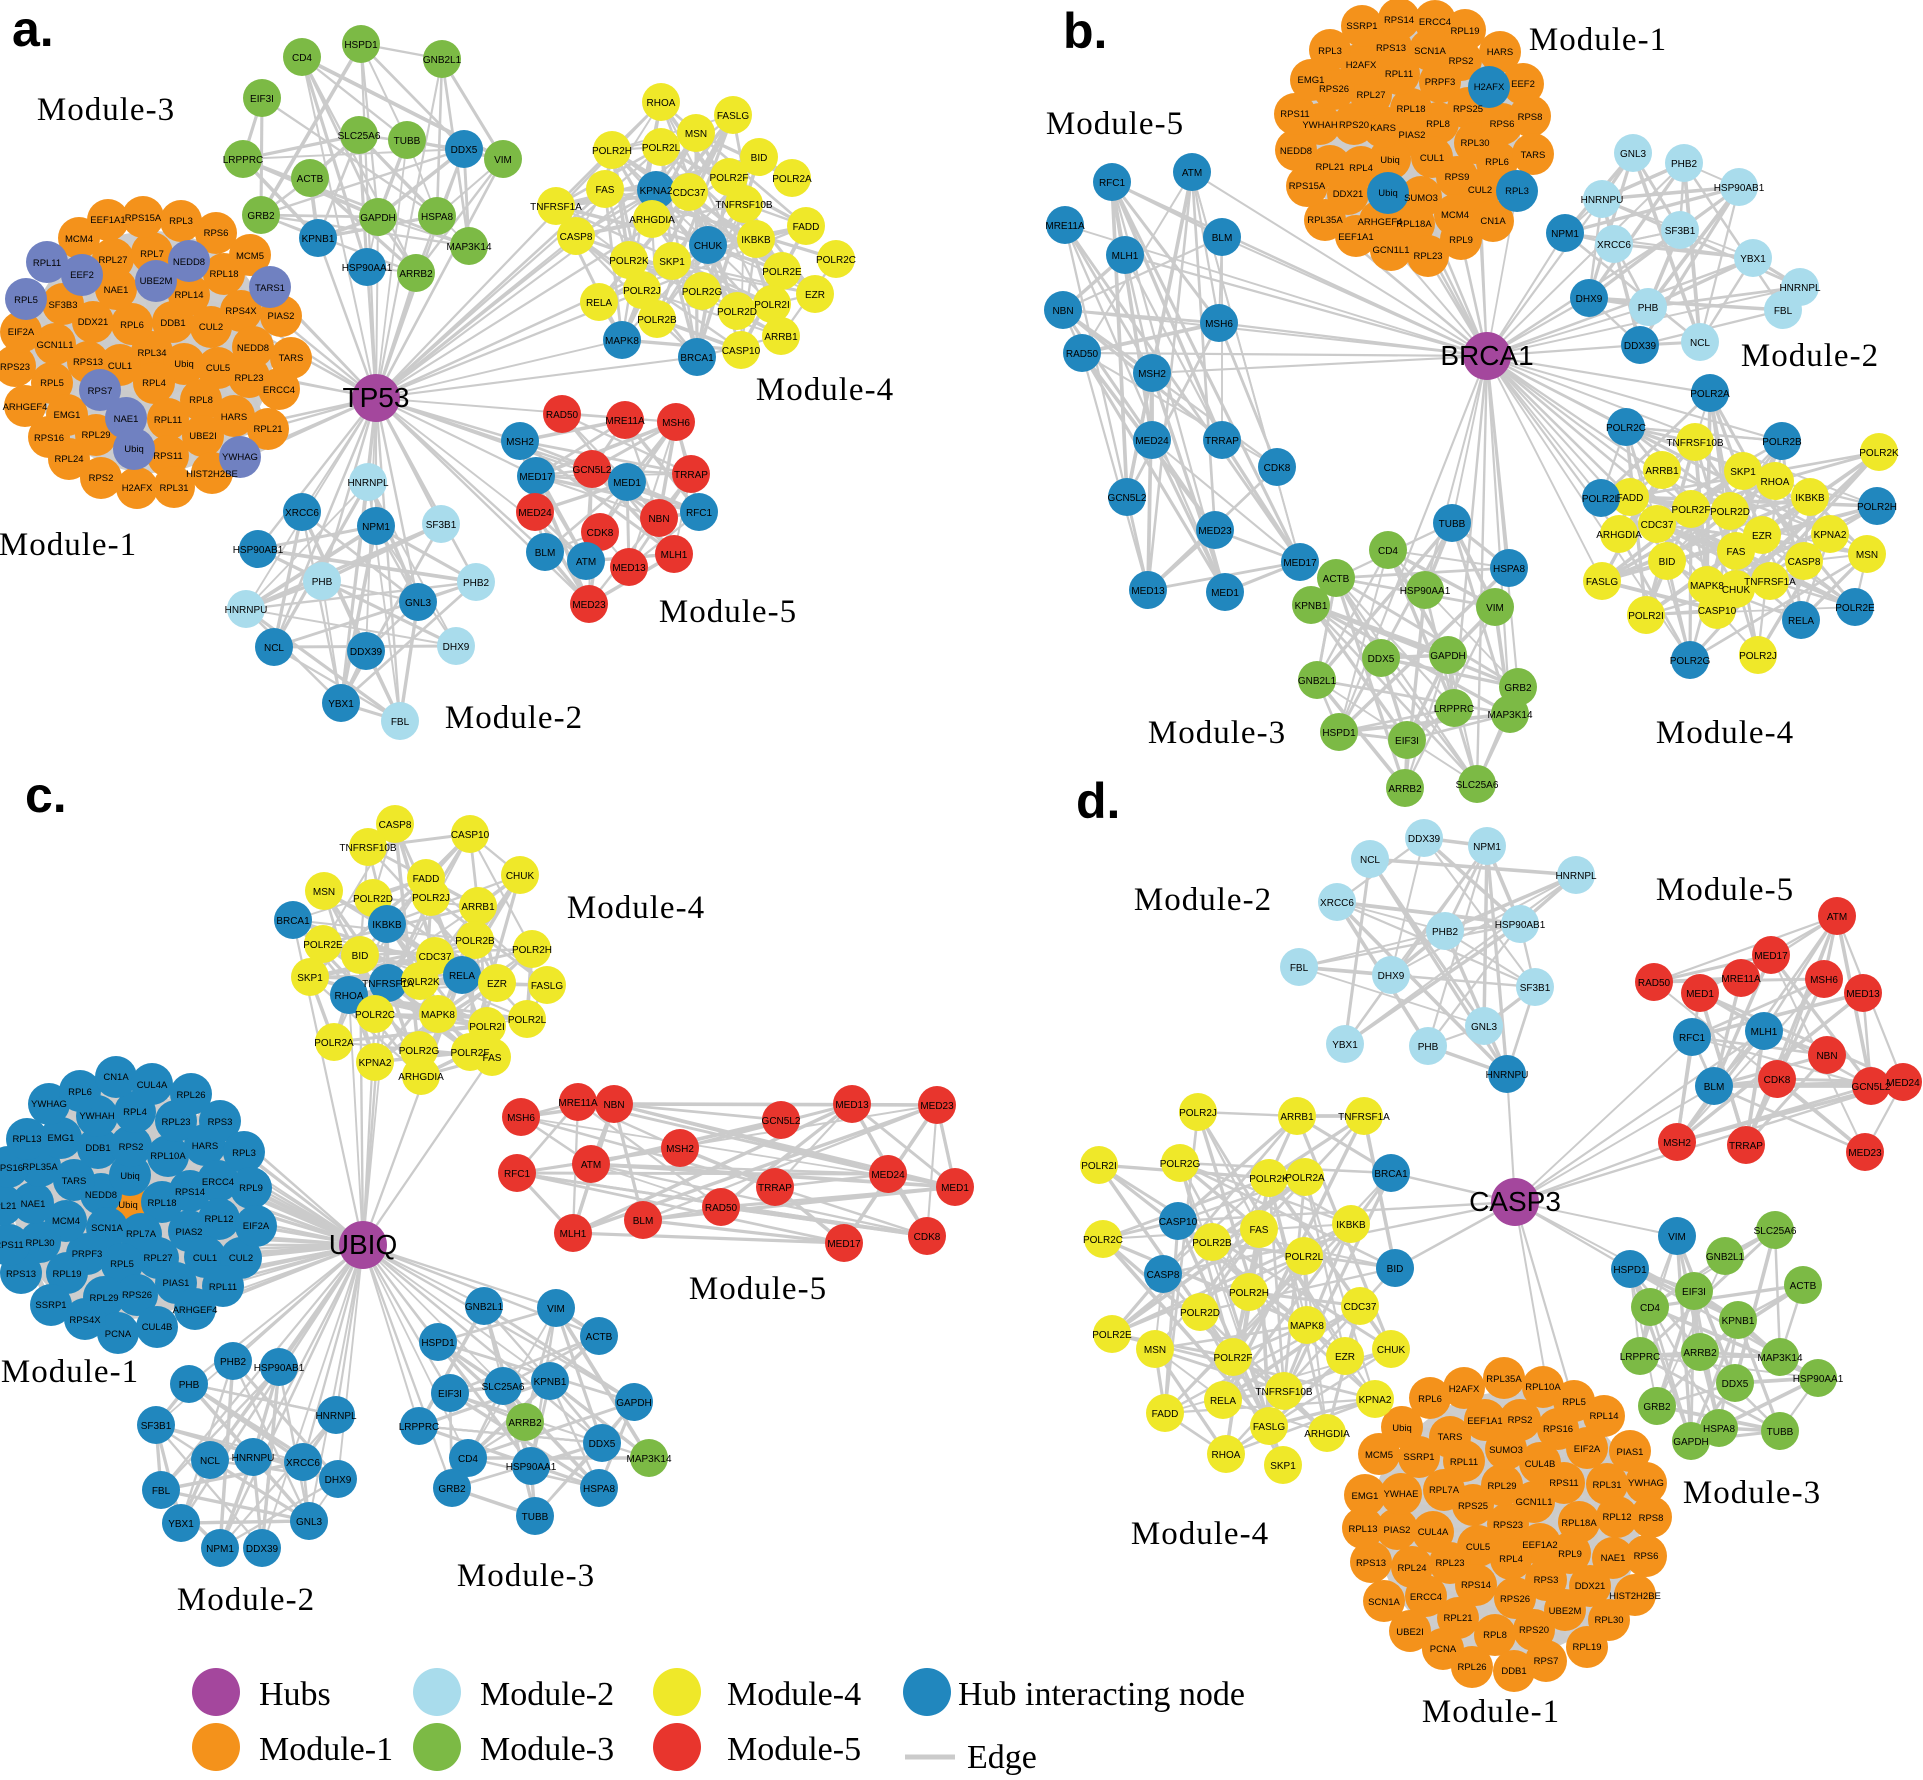 The image size is (1923, 1780). What do you see at coordinates (1448, 656) in the screenshot?
I see `svg-text: GAPDH` at bounding box center [1448, 656].